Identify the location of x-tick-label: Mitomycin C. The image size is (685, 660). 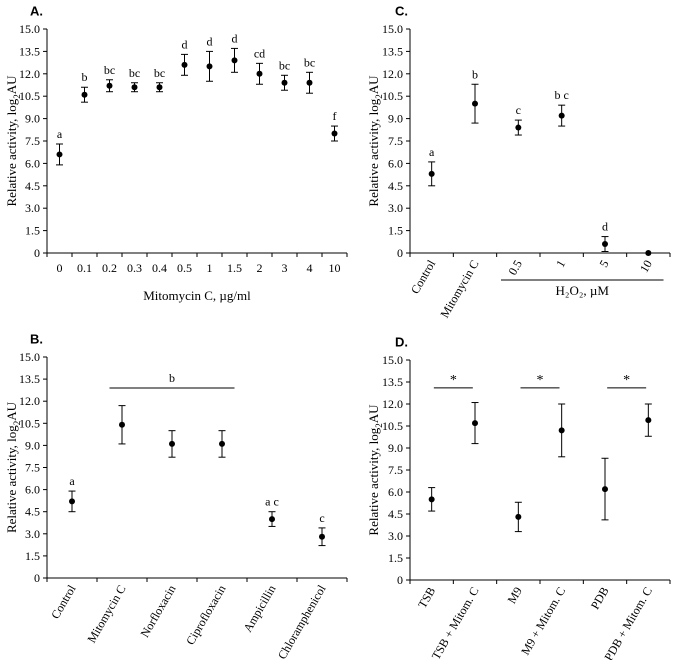
(459, 289).